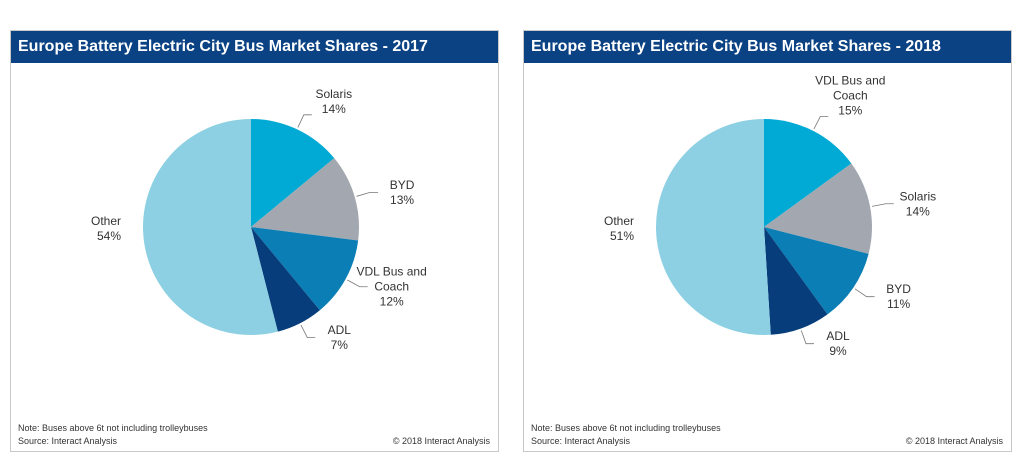  Describe the element at coordinates (402, 192) in the screenshot. I see `data-label-byd: BYD 13%` at that location.